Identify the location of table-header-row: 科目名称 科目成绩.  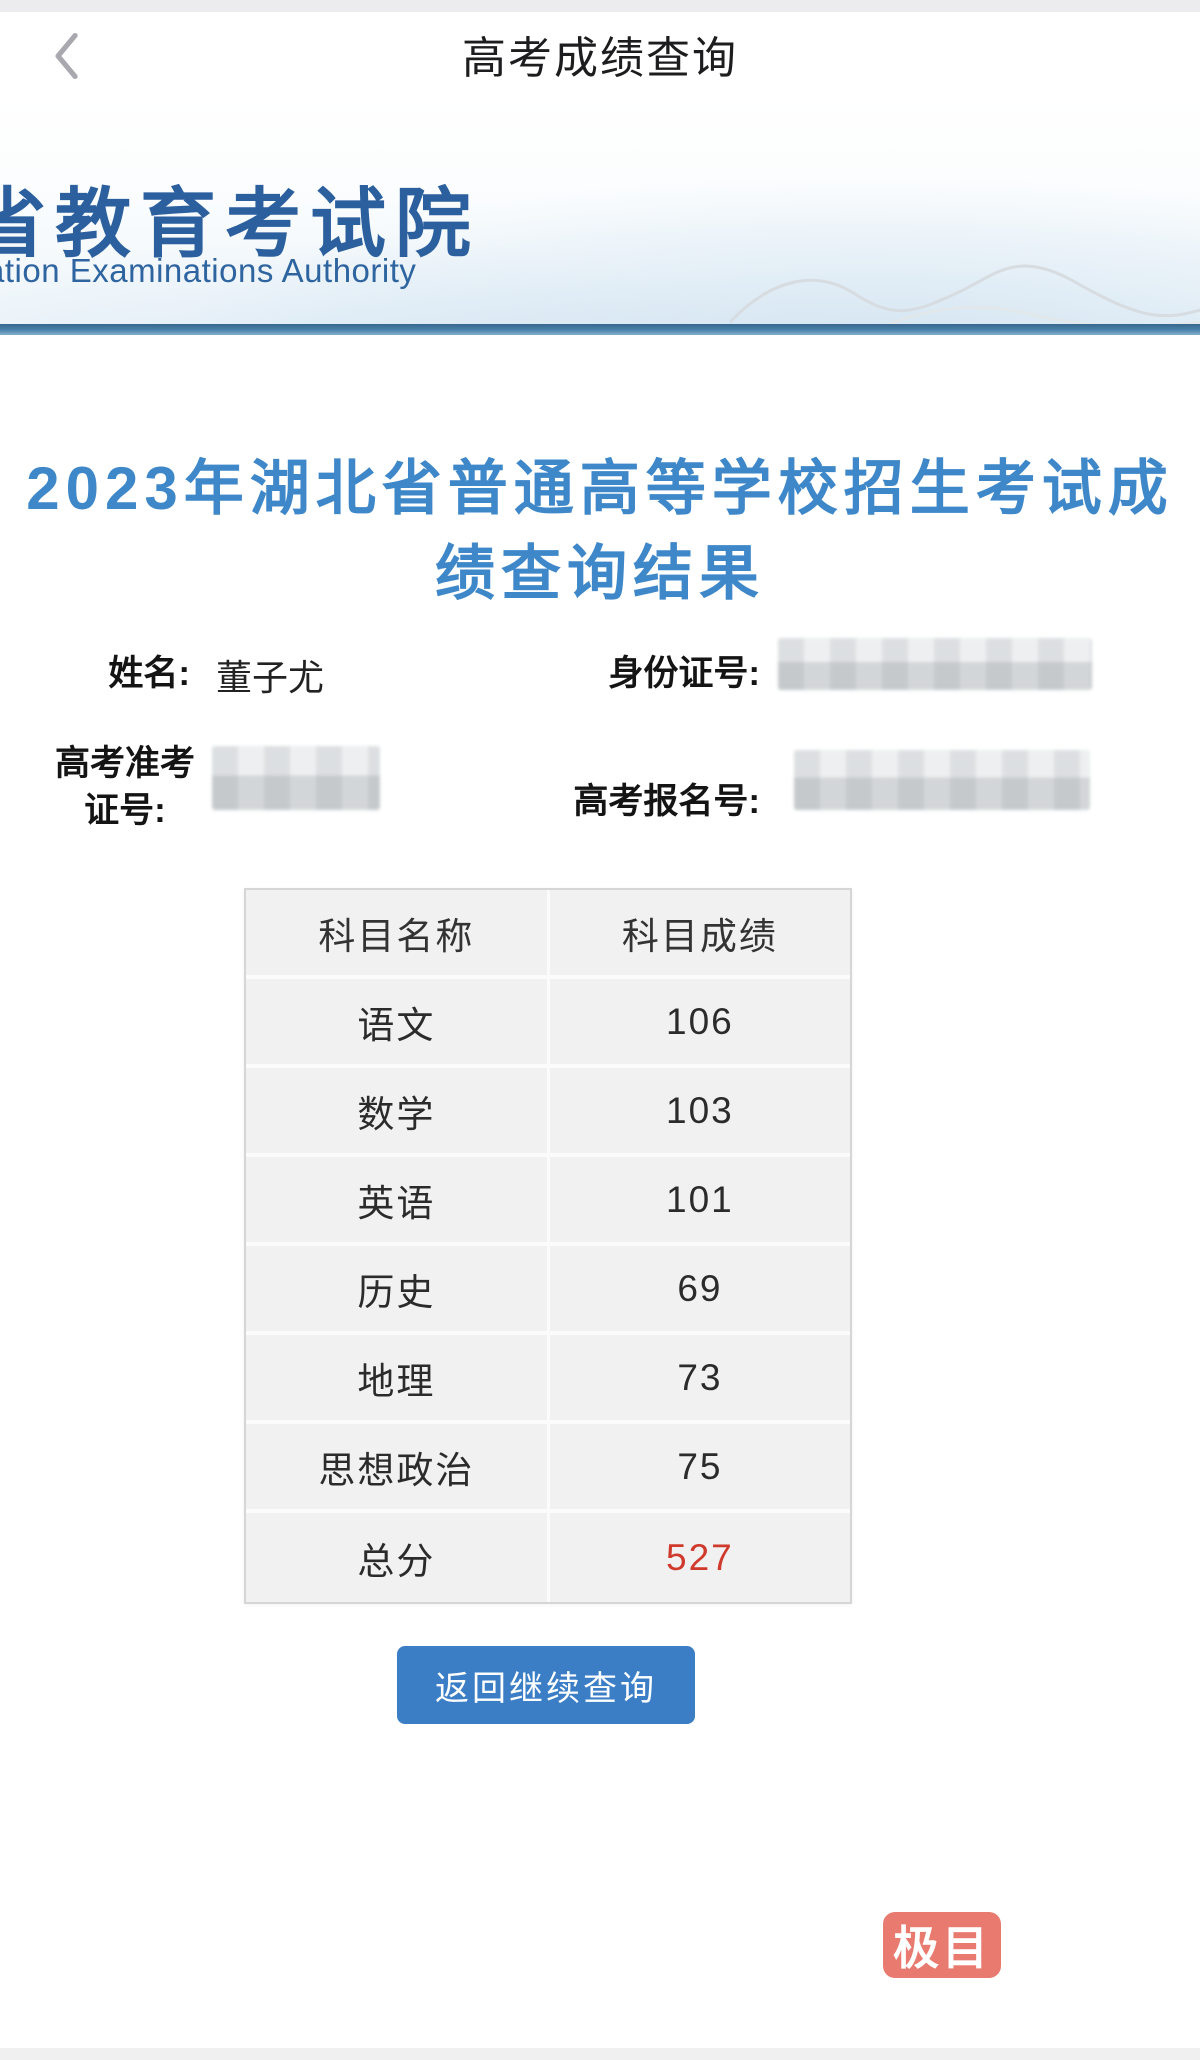
(548, 934).